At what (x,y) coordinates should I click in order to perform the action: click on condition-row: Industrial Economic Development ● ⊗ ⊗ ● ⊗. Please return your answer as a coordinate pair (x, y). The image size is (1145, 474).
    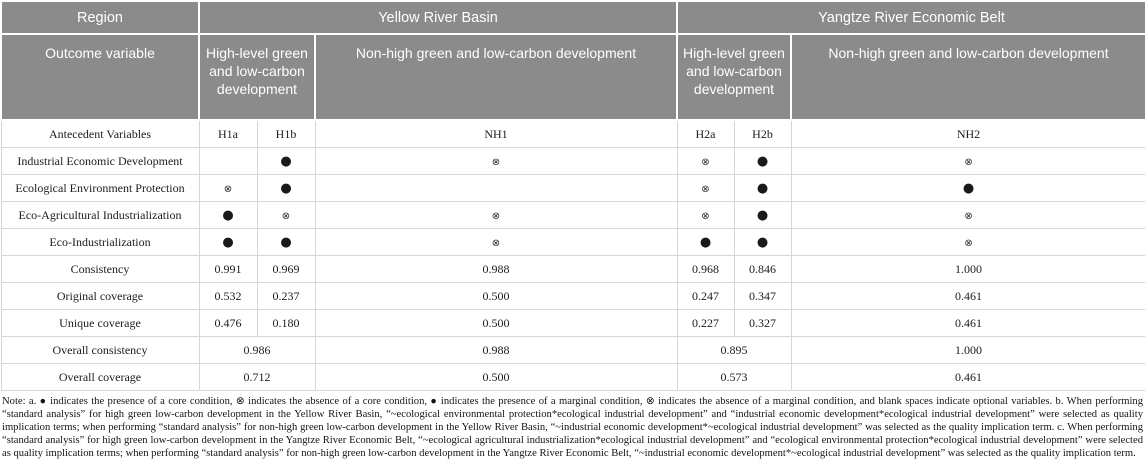
    Looking at the image, I should click on (572, 161).